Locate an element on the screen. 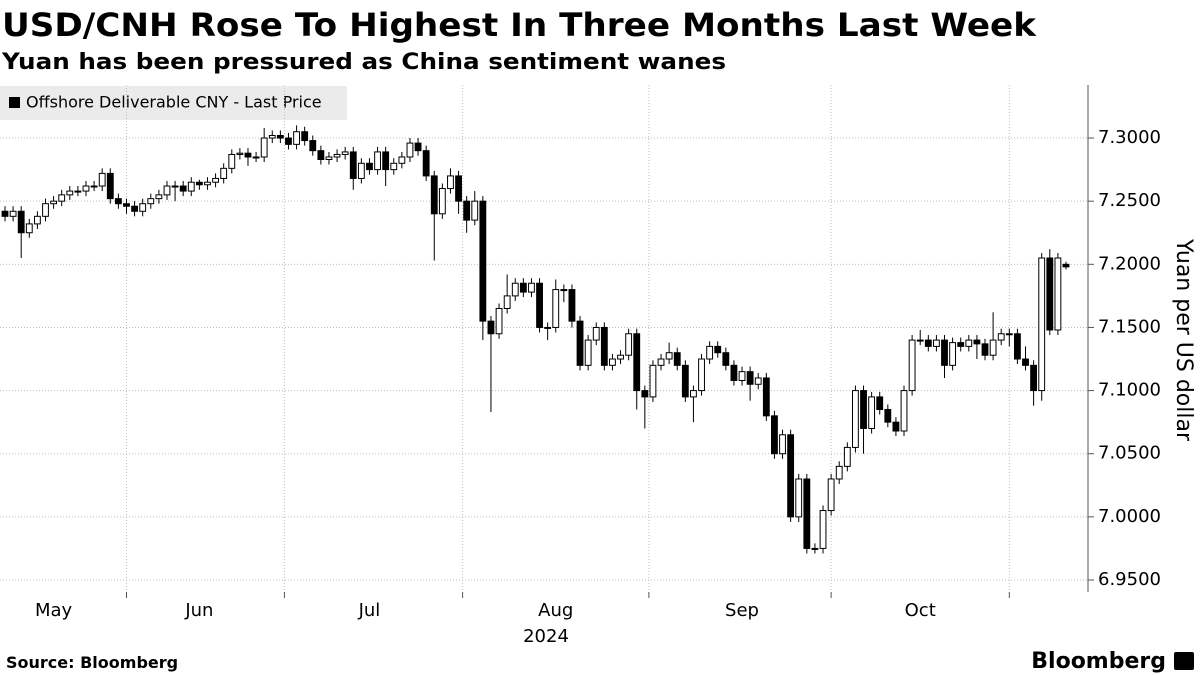 This screenshot has width=1200, height=675. source: Source: Bloomberg is located at coordinates (92, 662).